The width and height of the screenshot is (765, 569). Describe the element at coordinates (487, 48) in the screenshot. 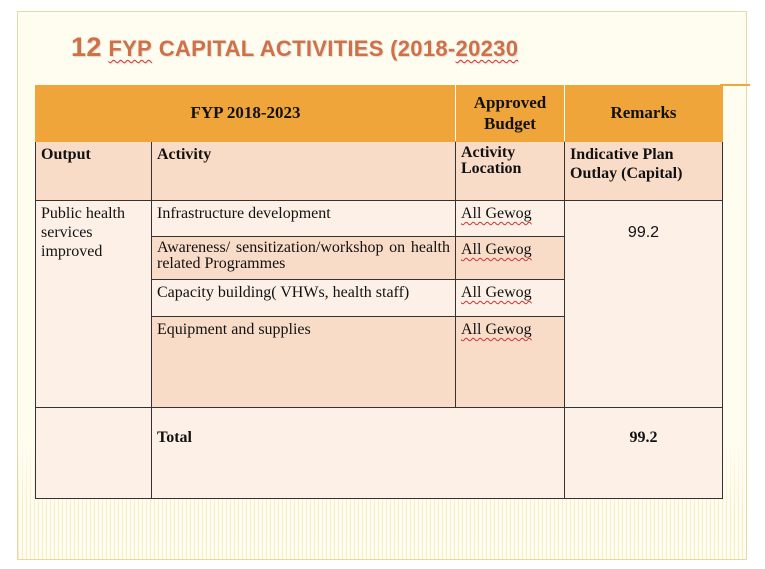

I see `title-year-end: 20230` at that location.